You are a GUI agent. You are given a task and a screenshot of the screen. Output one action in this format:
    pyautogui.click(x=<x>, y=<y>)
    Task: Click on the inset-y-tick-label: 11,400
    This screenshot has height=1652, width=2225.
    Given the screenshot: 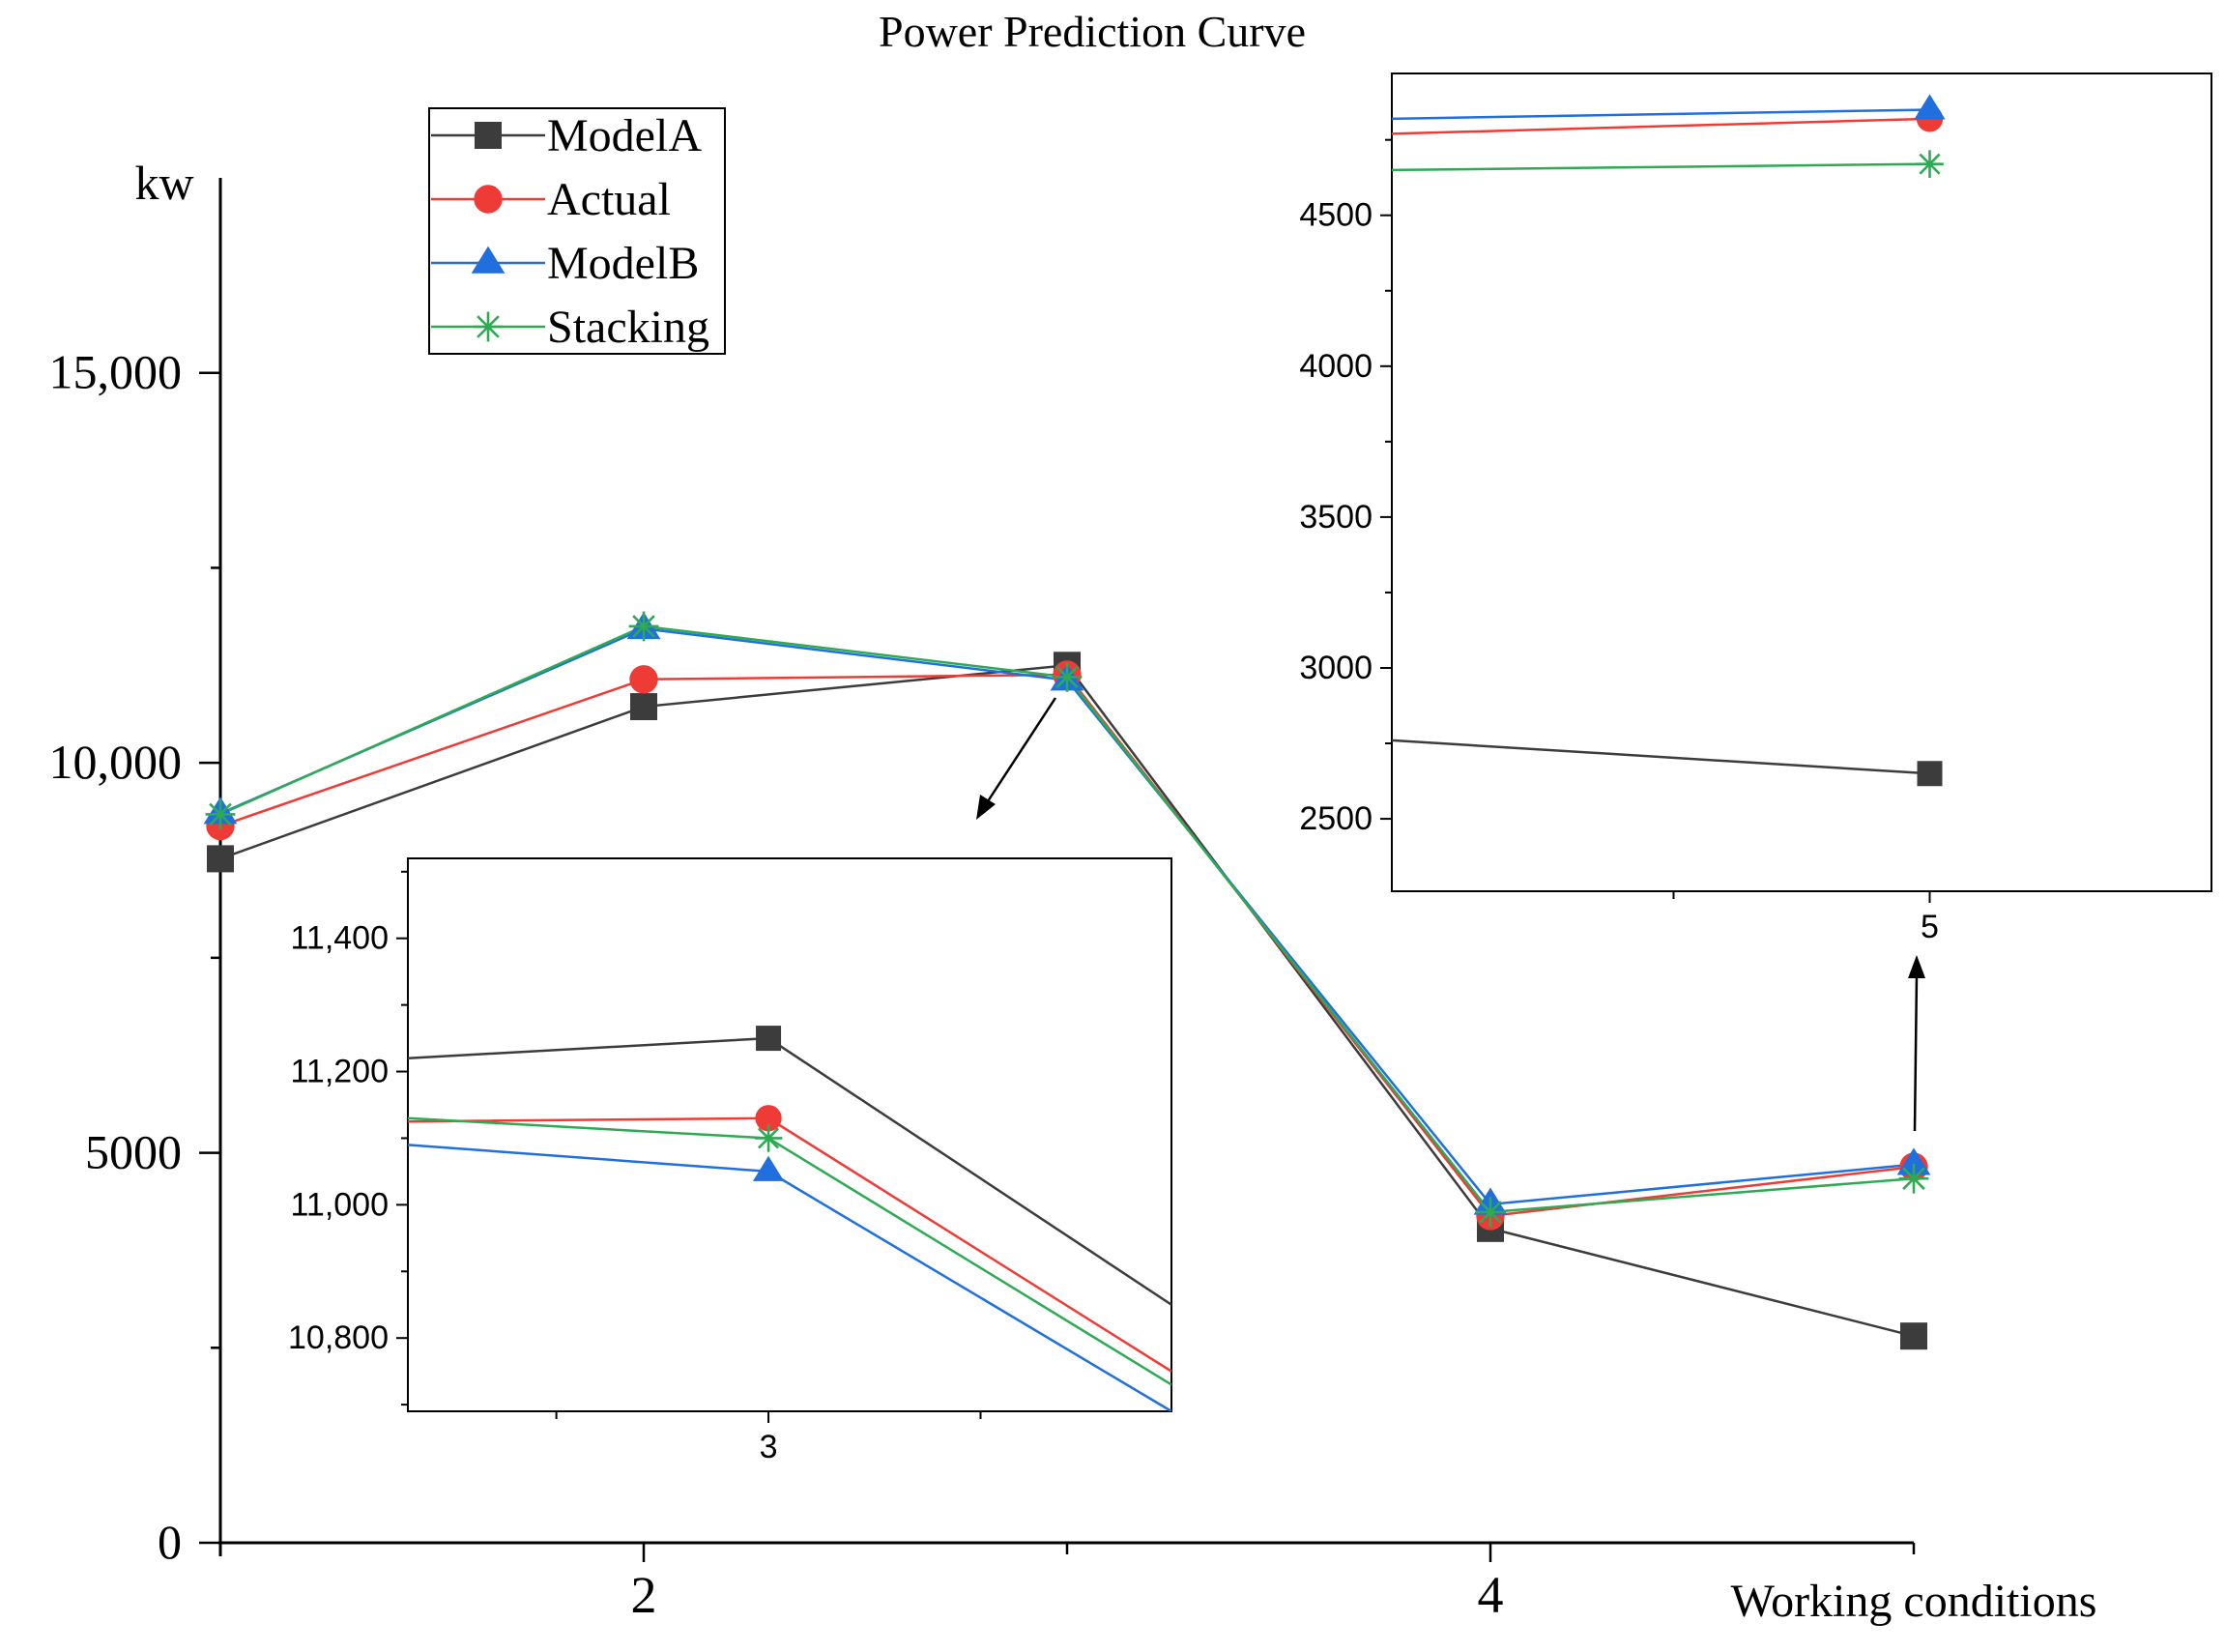 What is the action you would take?
    pyautogui.click(x=340, y=938)
    